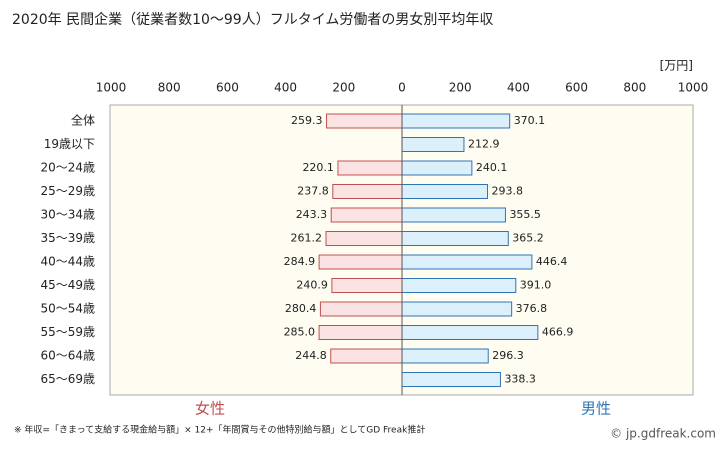 Image resolution: width=728 pixels, height=451 pixels. I want to click on value-label: 355.5, so click(525, 214).